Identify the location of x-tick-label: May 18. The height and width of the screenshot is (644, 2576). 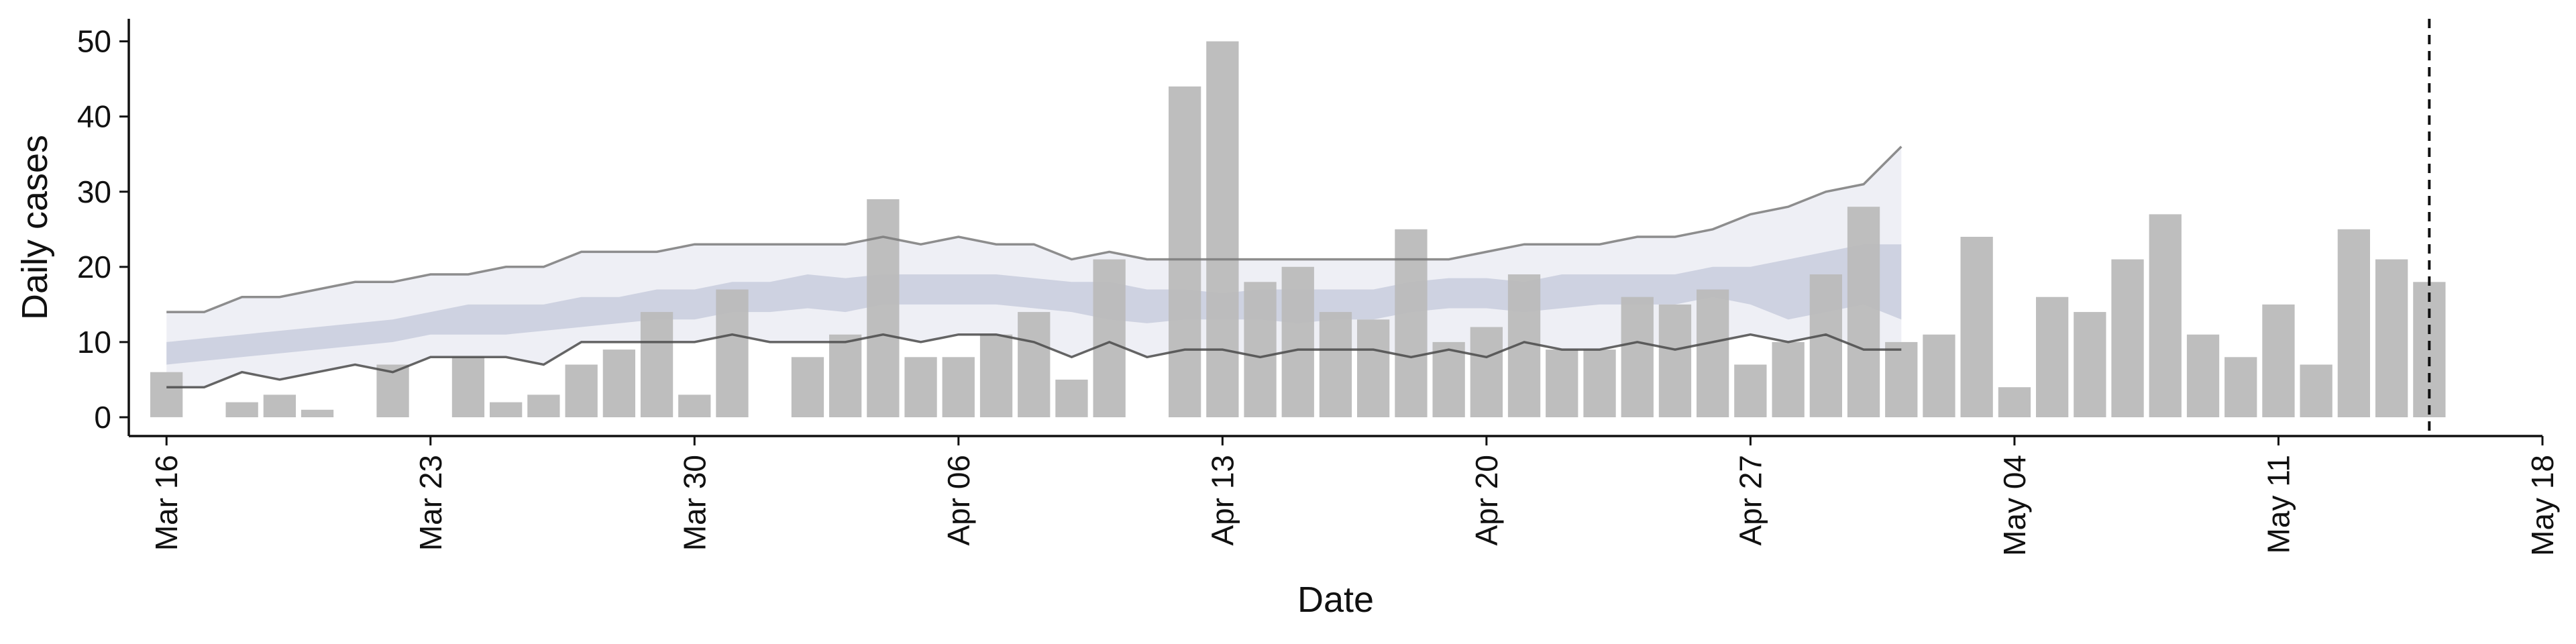
(2542, 505).